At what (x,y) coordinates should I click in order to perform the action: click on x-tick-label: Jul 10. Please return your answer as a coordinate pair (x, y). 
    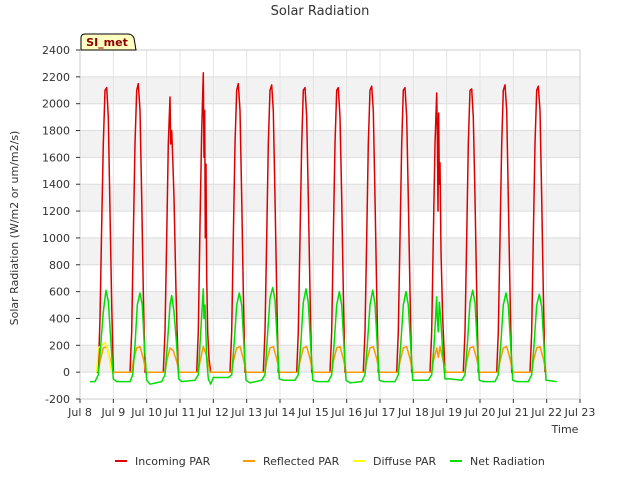
    Looking at the image, I should click on (146, 412).